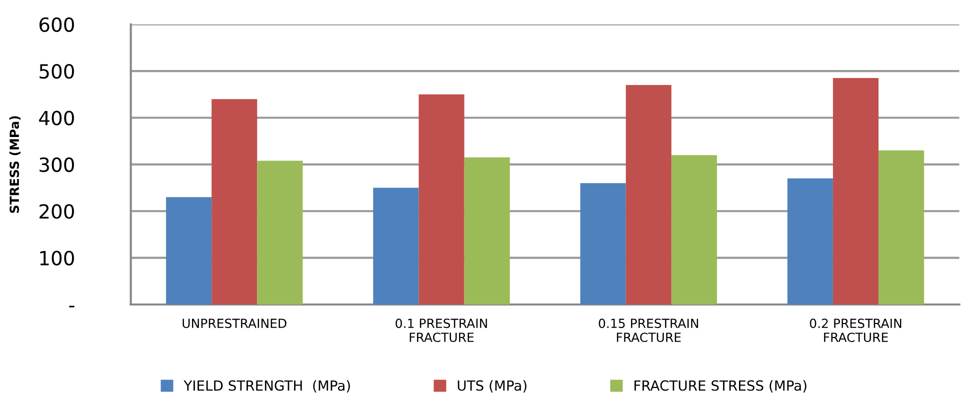 The image size is (969, 406). I want to click on x-tick-label: 0.15 PRESTRAIN FRACTURE, so click(648, 330).